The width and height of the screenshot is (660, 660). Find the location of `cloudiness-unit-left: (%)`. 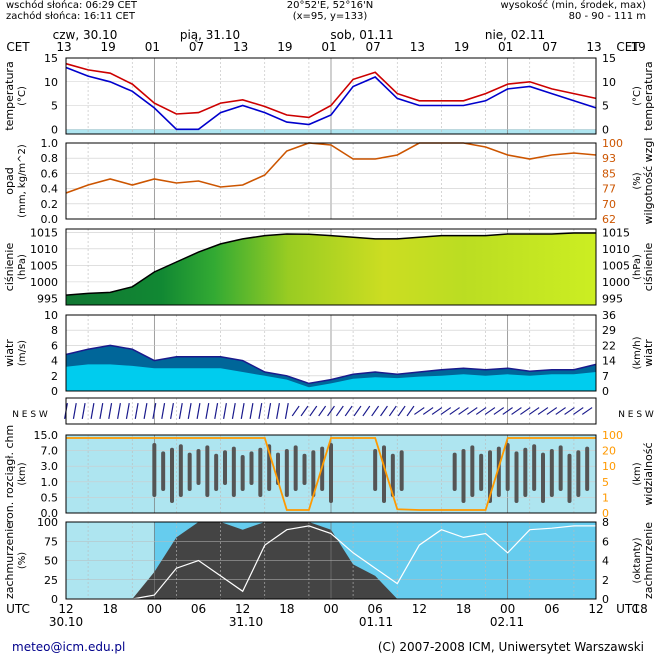

cloudiness-unit-left: (%) is located at coordinates (22, 560).